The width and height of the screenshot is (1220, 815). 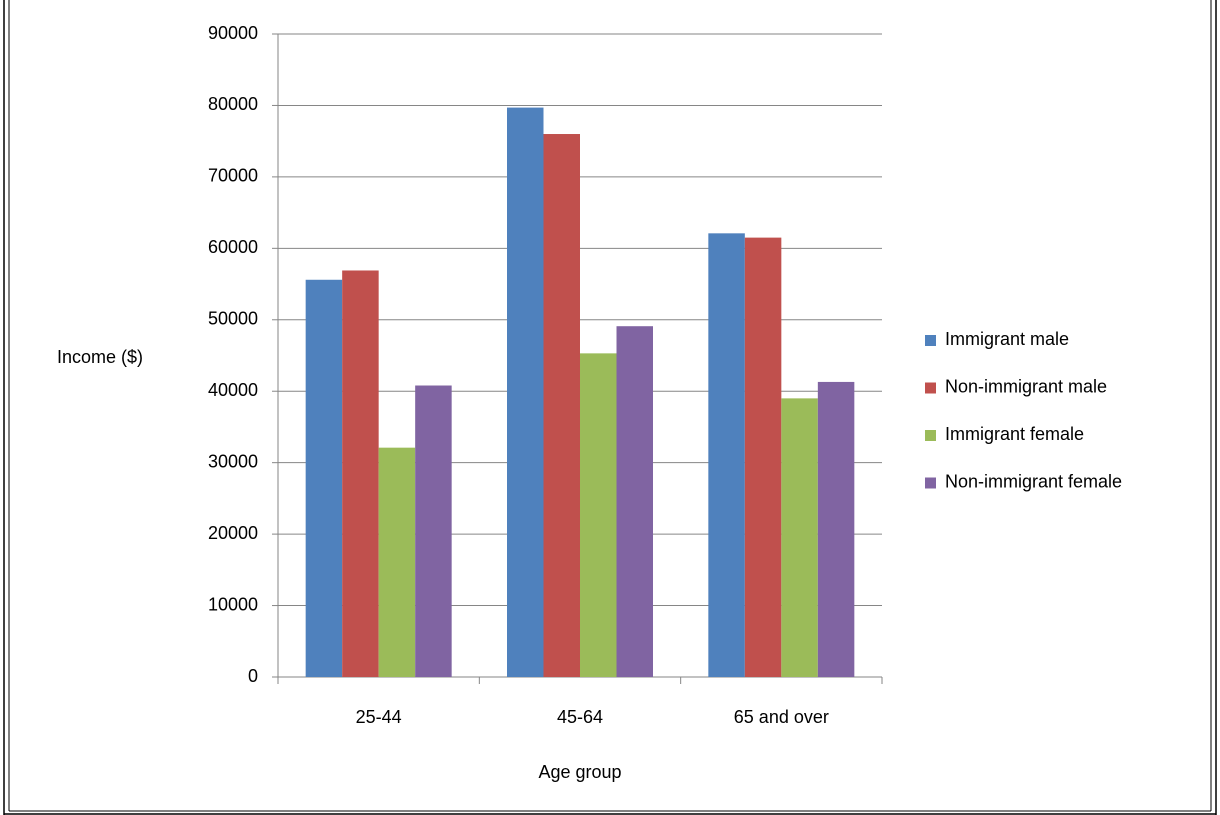 What do you see at coordinates (233, 33) in the screenshot?
I see `y-tick-label: 90000` at bounding box center [233, 33].